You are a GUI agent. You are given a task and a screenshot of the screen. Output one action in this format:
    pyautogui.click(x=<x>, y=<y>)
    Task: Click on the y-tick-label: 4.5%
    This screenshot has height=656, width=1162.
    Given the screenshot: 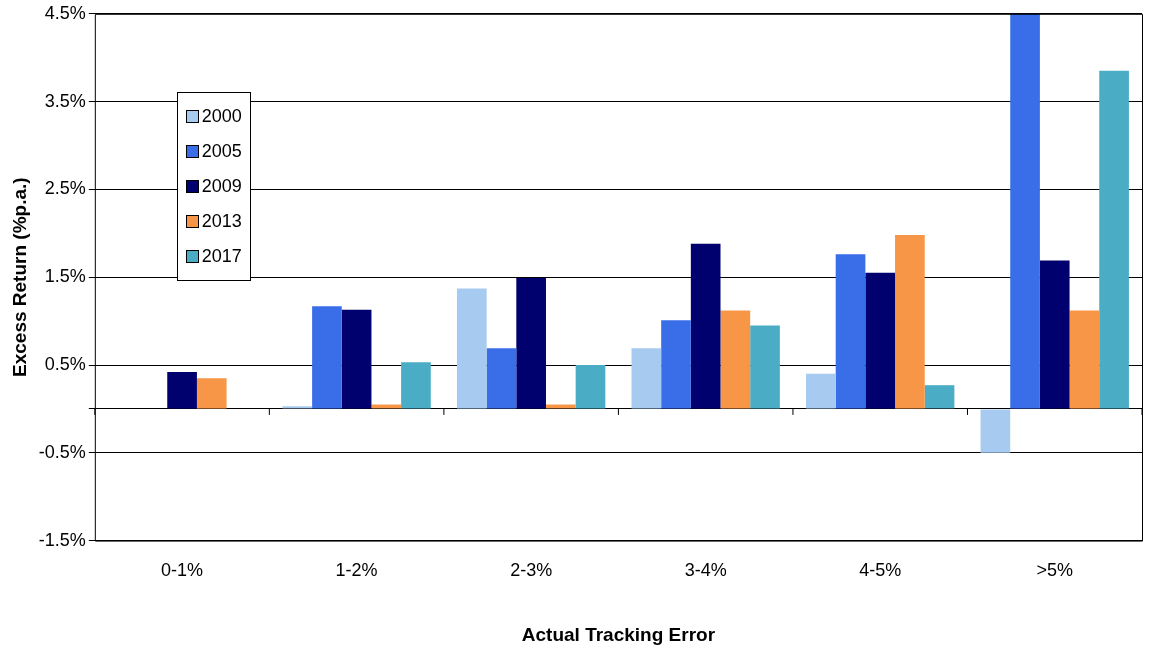 What is the action you would take?
    pyautogui.click(x=65, y=12)
    